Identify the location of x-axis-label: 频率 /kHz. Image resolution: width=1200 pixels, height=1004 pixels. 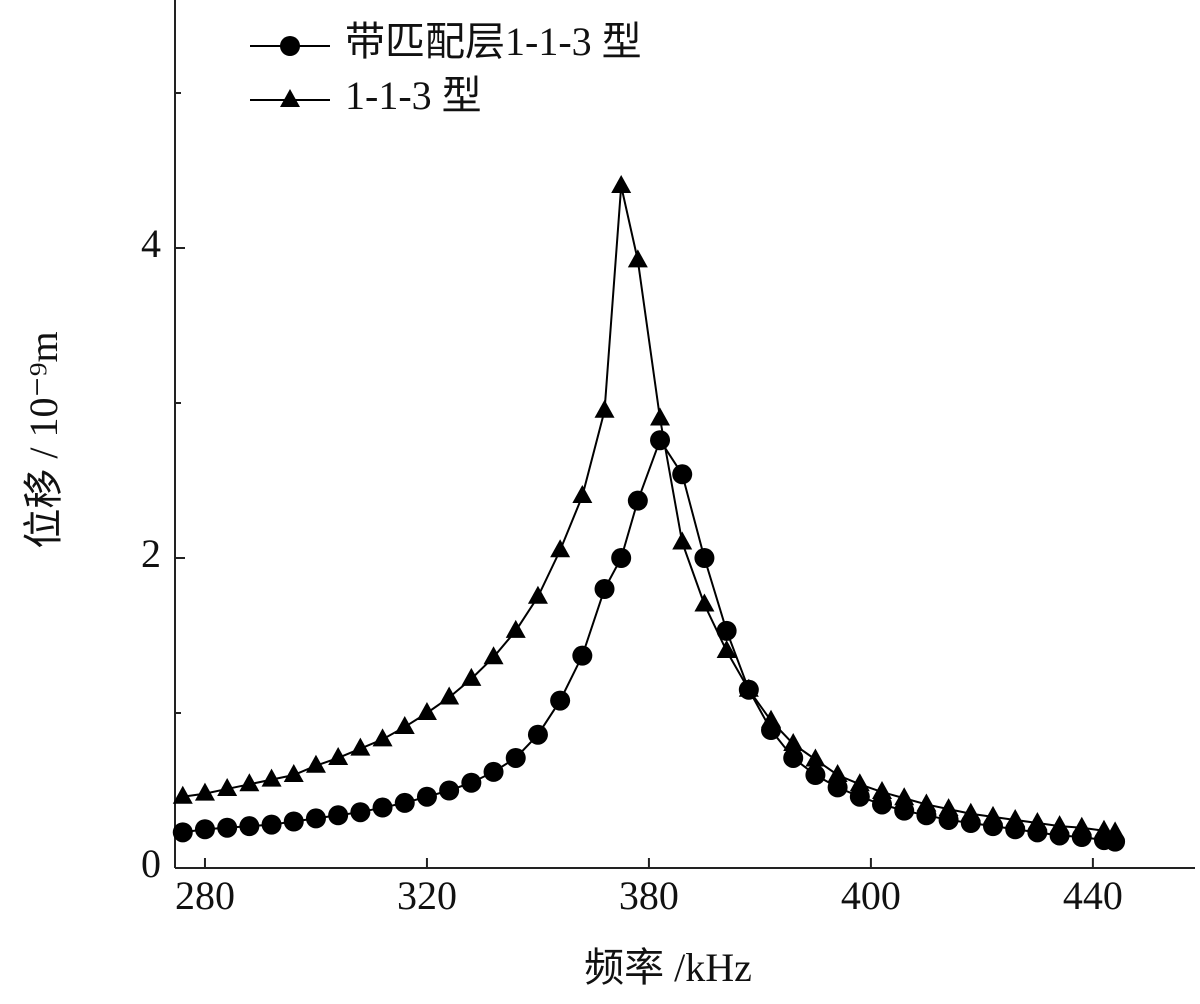
(668, 967).